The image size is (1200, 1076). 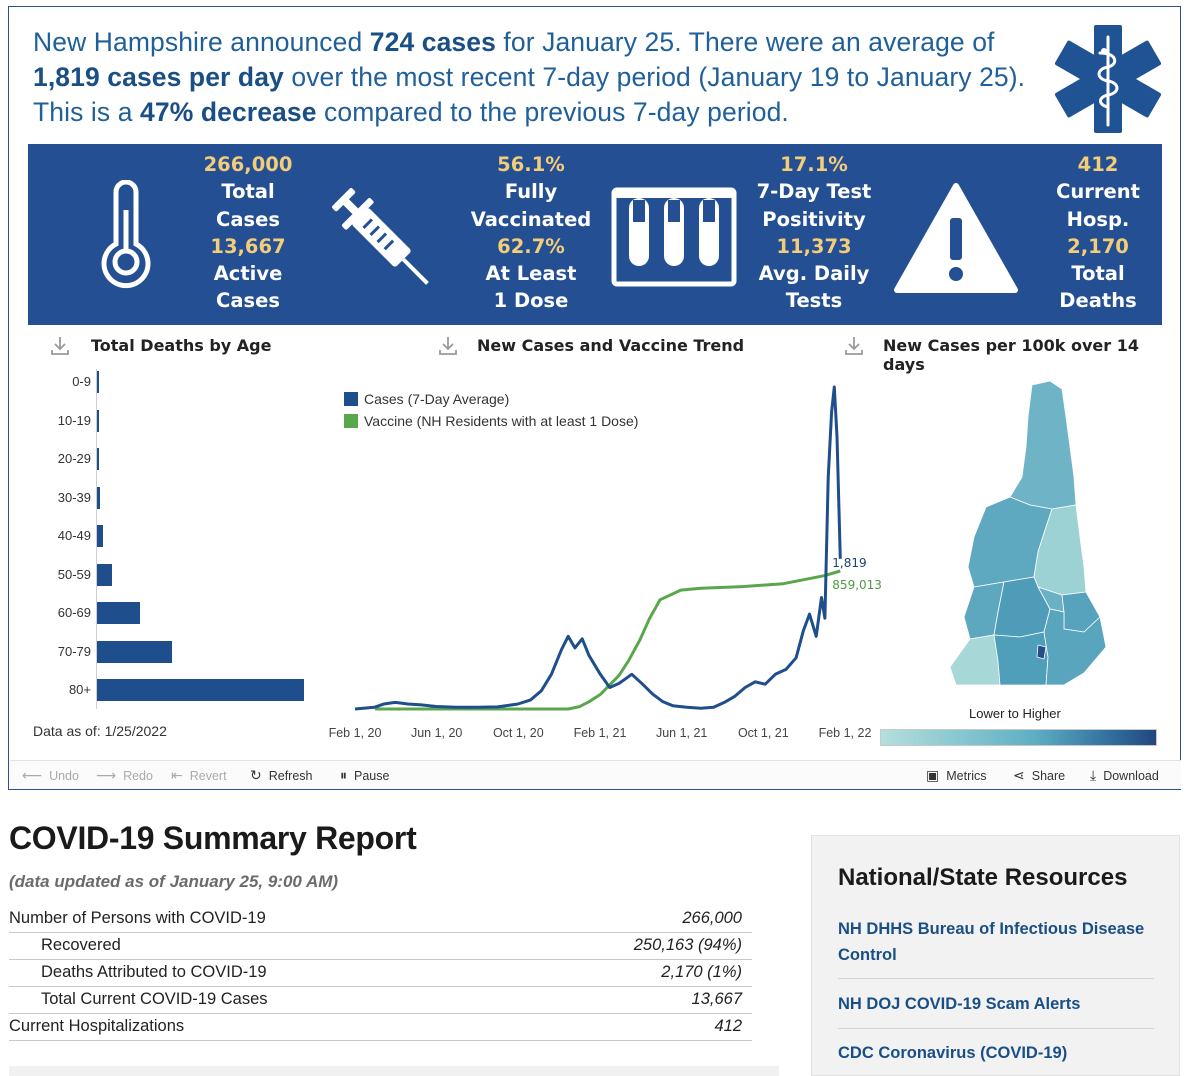 I want to click on age-tick-label: 80+, so click(x=79, y=689).